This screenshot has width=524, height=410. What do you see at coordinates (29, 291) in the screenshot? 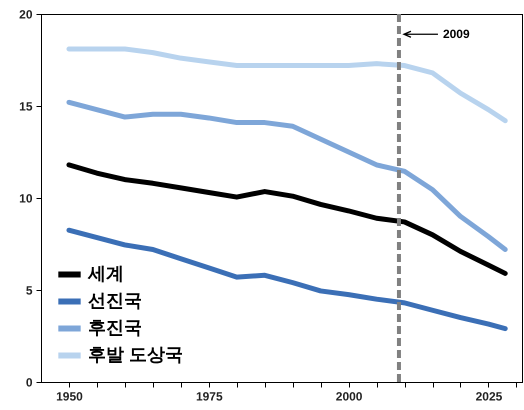
I see `y-tick-label: 5` at bounding box center [29, 291].